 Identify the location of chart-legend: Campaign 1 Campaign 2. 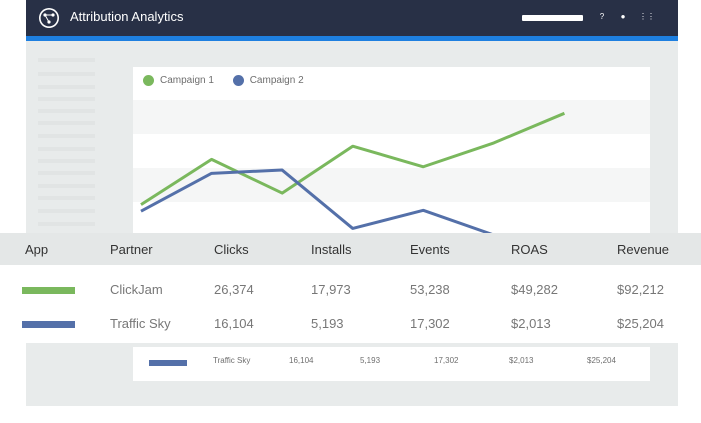
(231, 82).